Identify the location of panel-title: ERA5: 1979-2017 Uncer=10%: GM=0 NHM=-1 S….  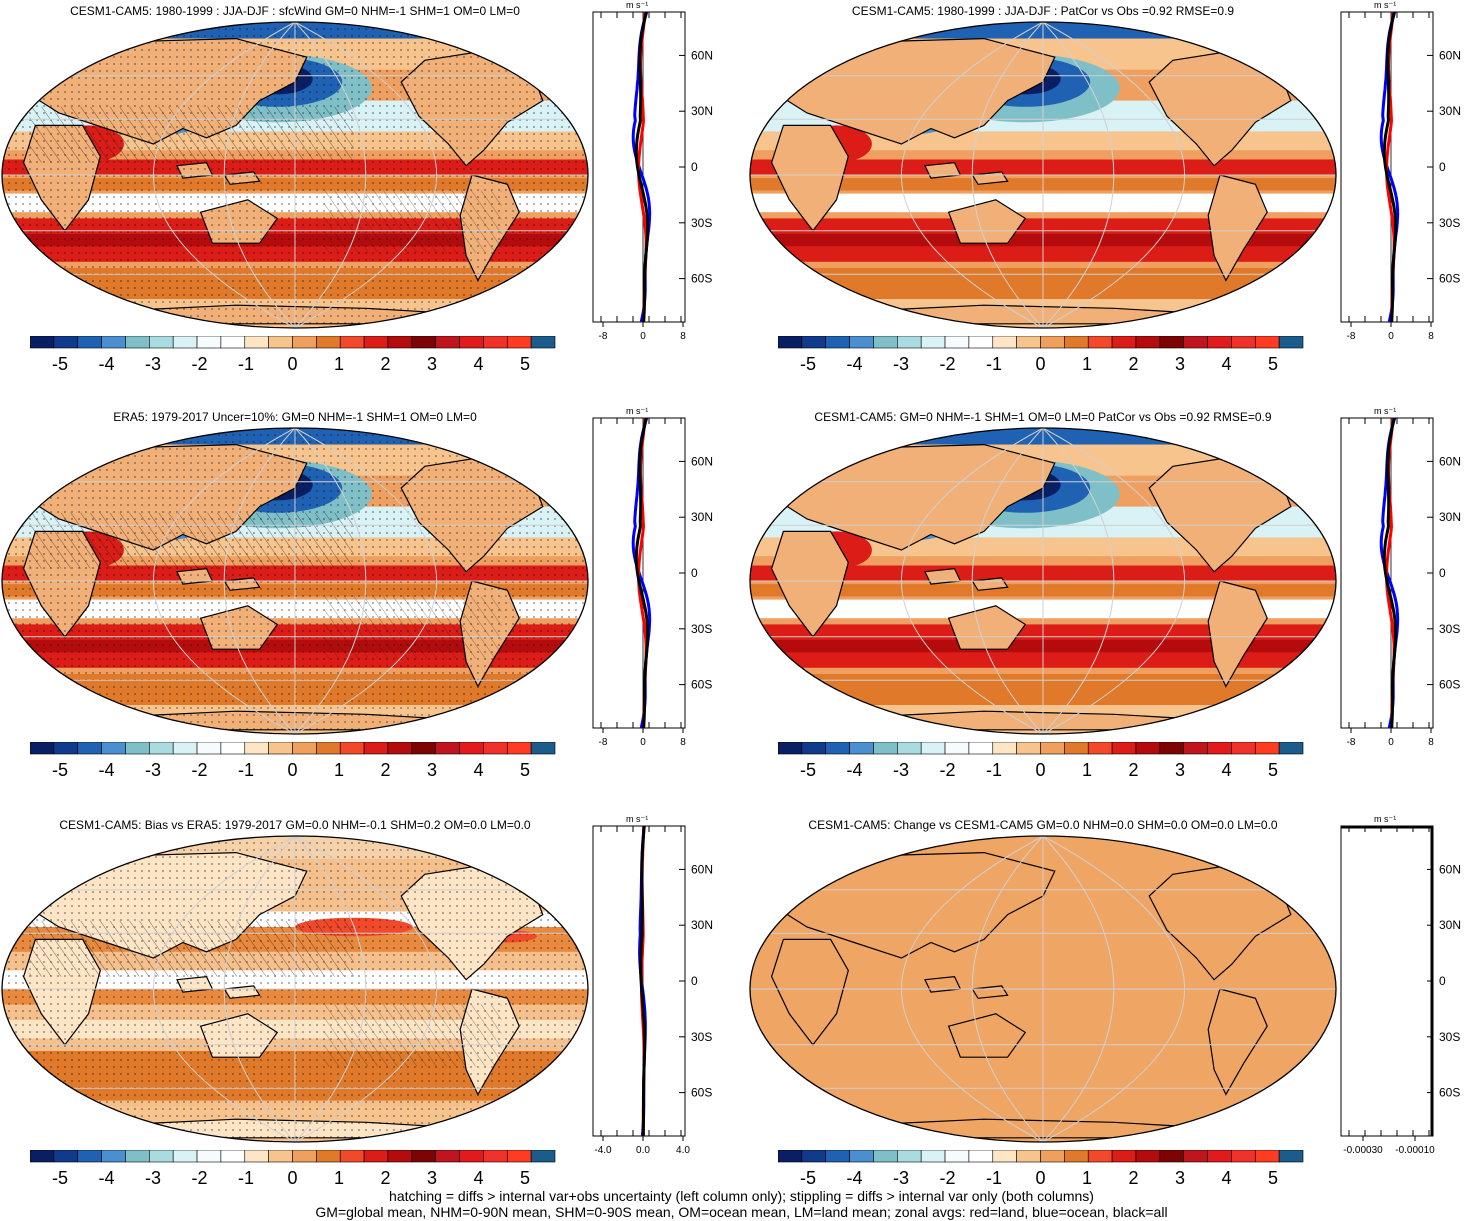
(295, 417).